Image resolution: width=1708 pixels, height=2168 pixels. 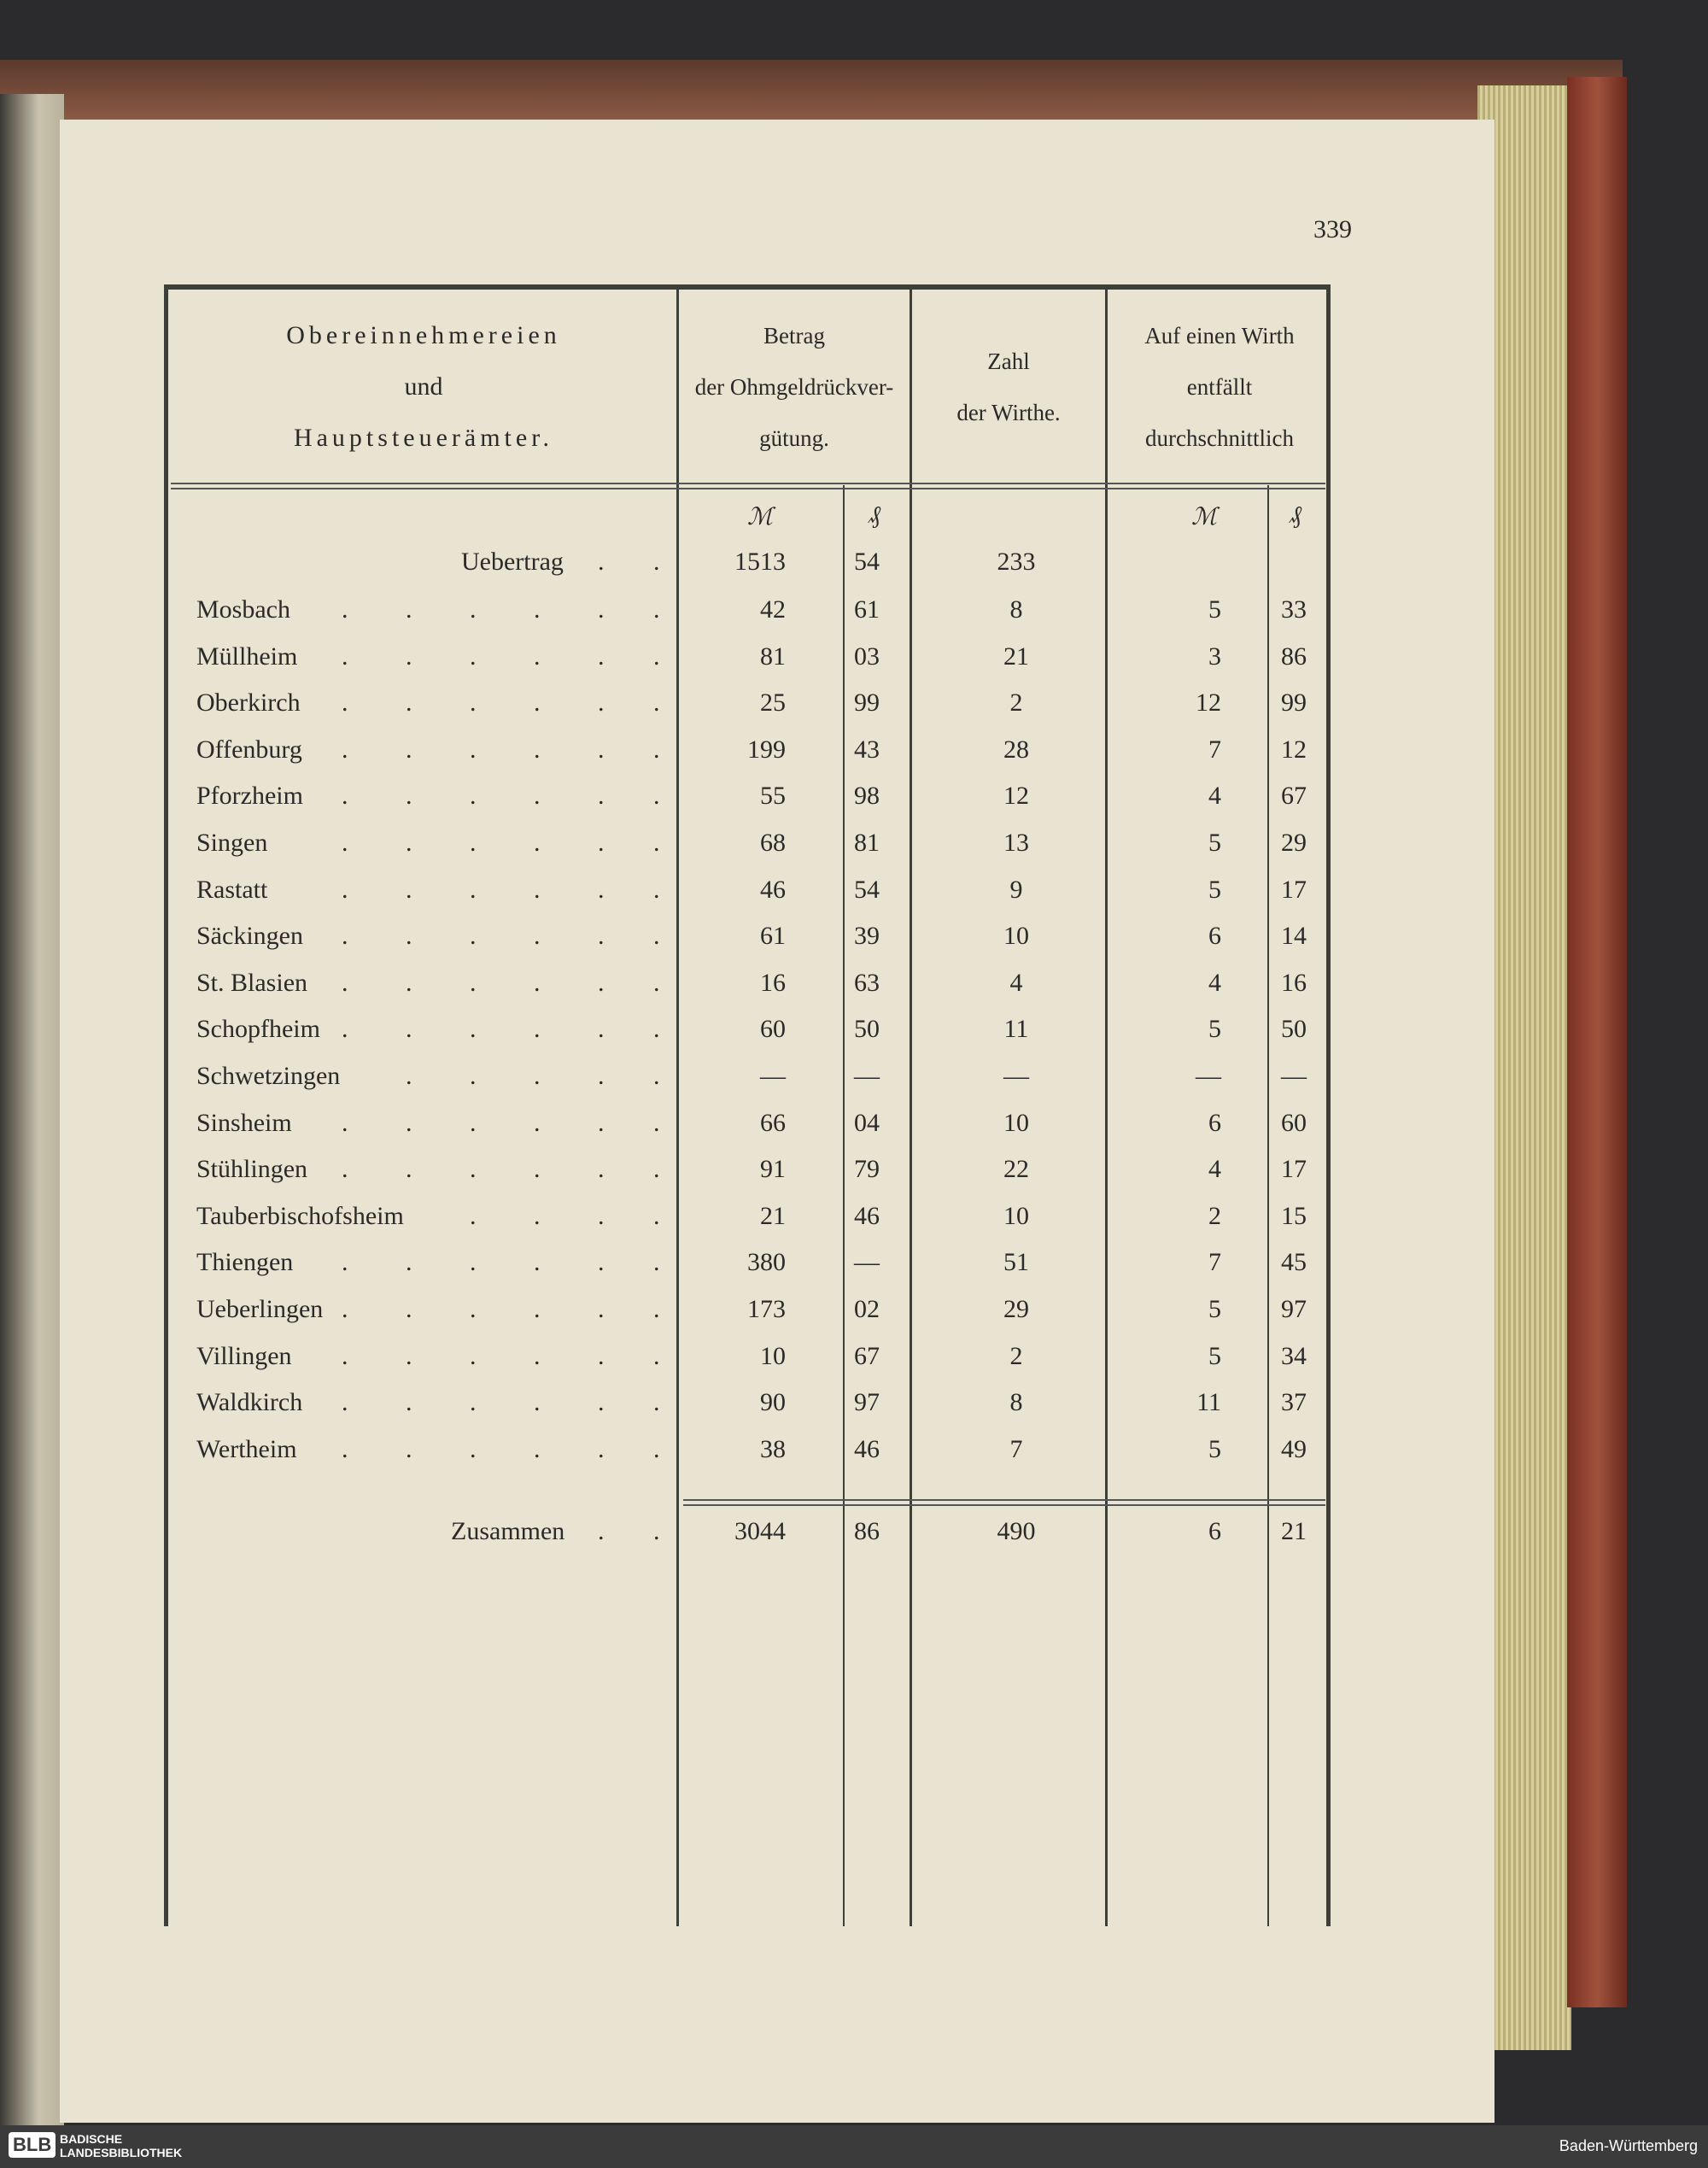 I want to click on amount-pf: 02, so click(x=867, y=1309).